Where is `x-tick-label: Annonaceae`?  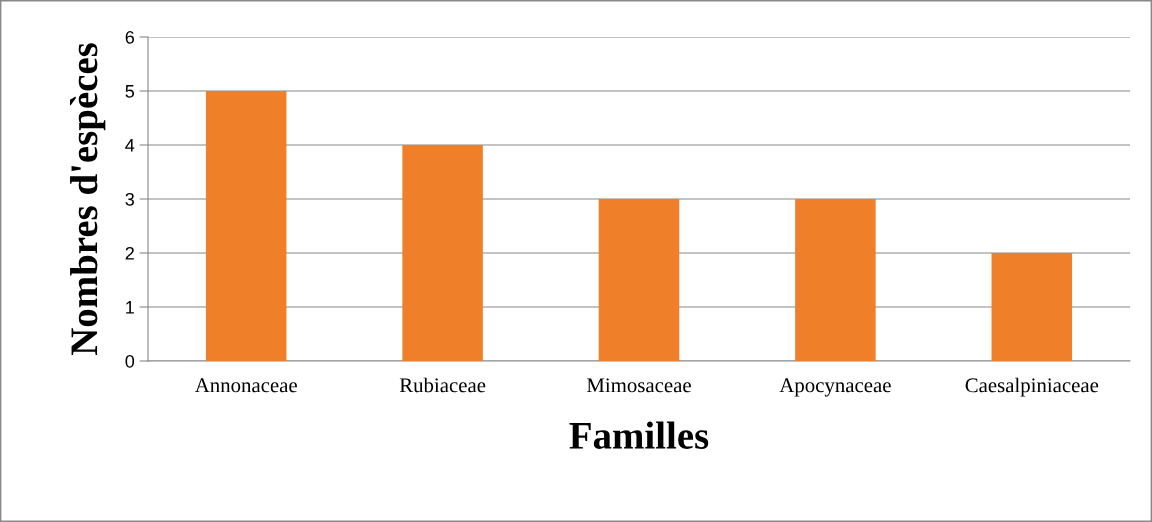 x-tick-label: Annonaceae is located at coordinates (245, 385).